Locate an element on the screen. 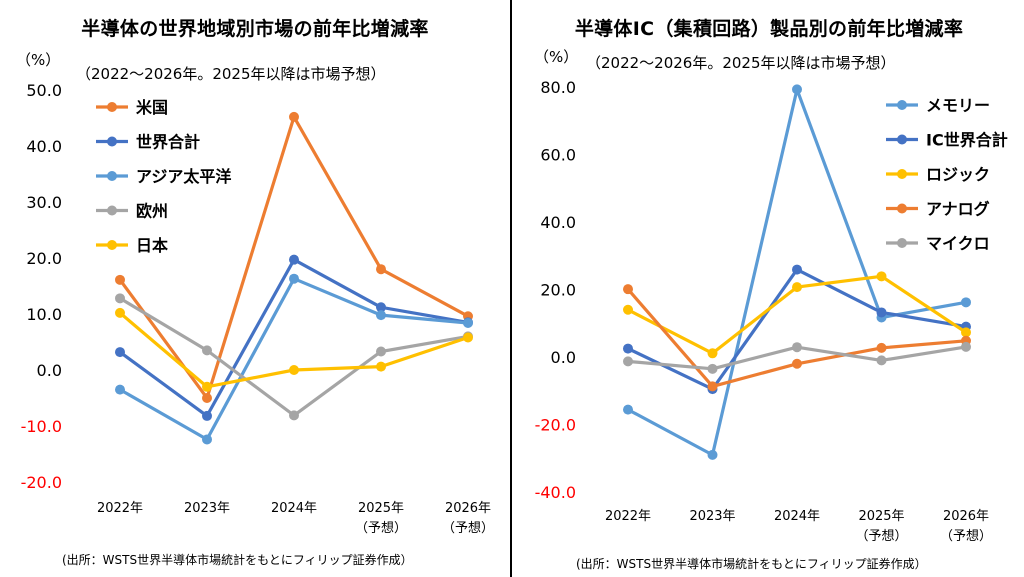 Image resolution: width=1024 pixels, height=577 pixels. y-unit-label: （%） is located at coordinates (556, 57).